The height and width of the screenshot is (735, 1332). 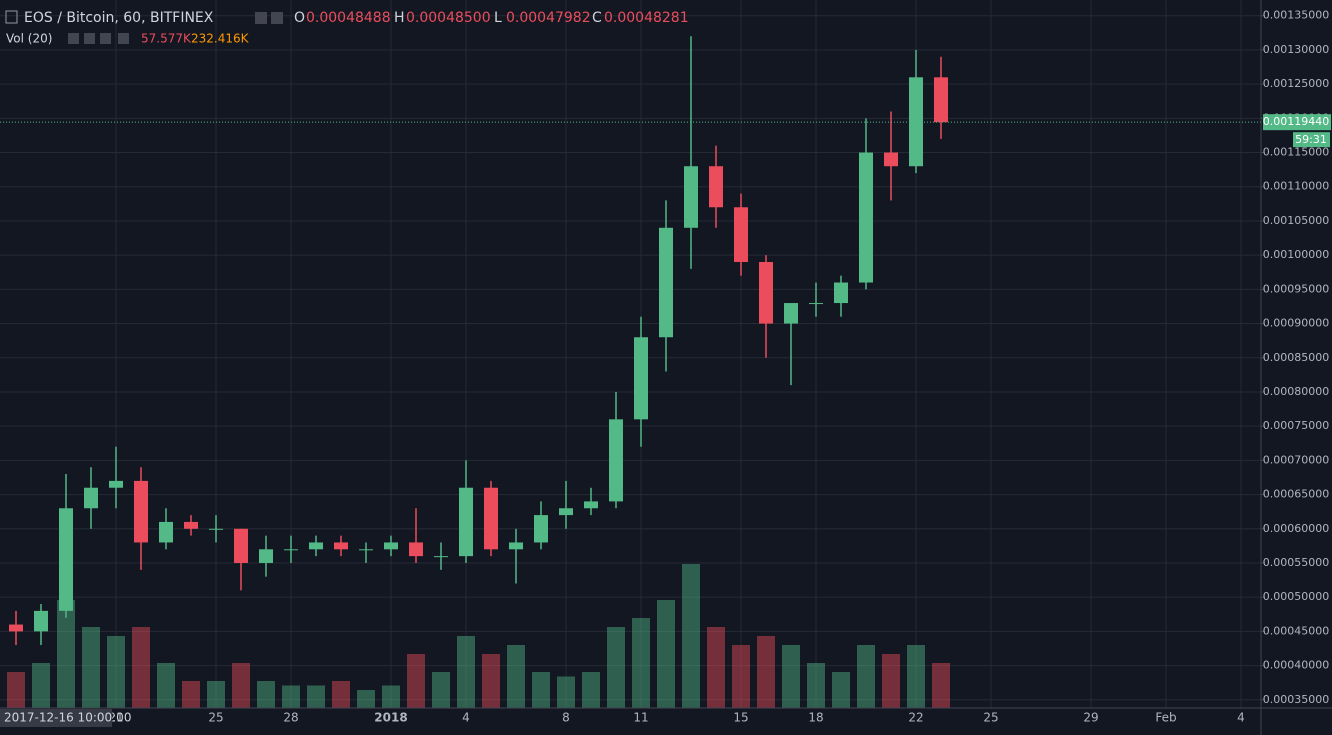 I want to click on x-tick-label: 15, so click(x=740, y=718).